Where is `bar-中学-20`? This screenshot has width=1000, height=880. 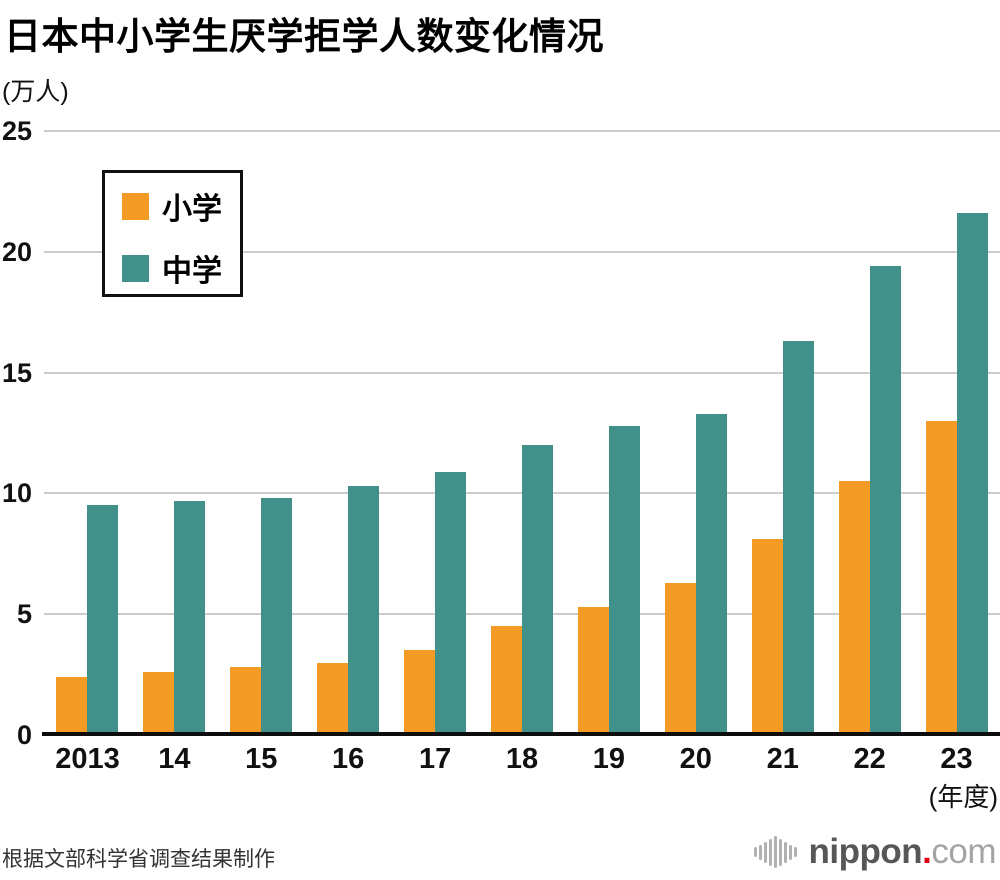
bar-中学-20 is located at coordinates (711, 574).